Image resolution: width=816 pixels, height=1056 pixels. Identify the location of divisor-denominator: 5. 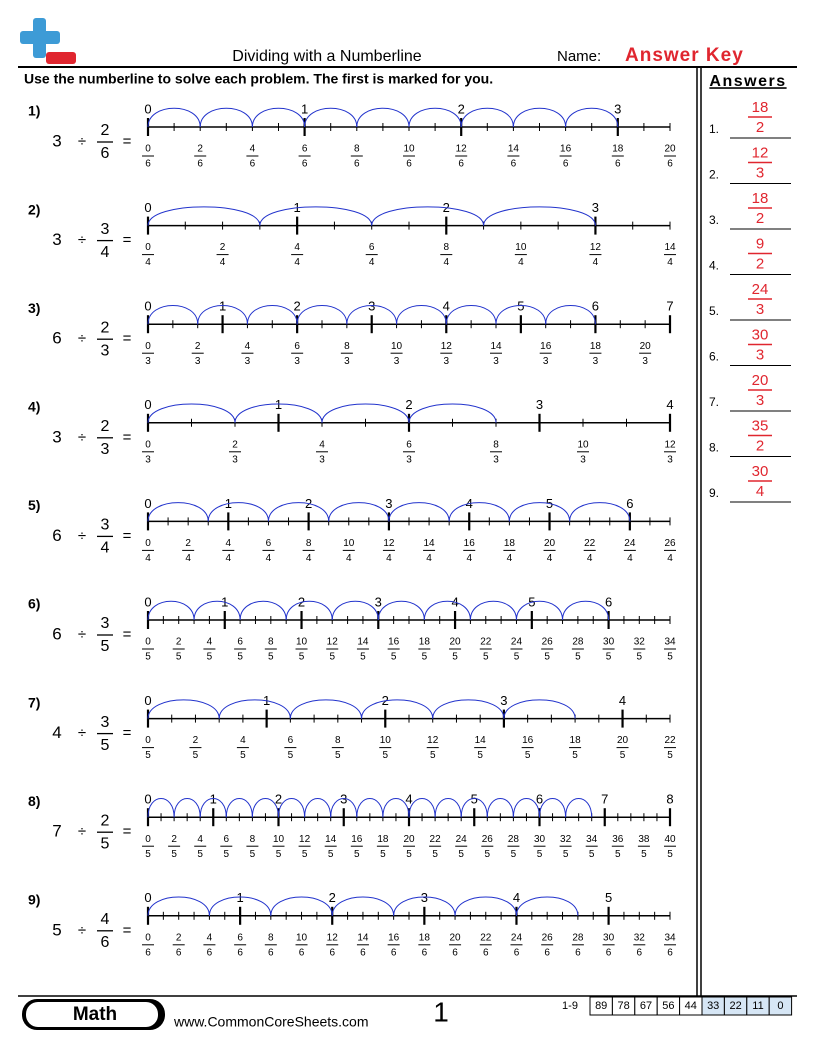
(105, 843).